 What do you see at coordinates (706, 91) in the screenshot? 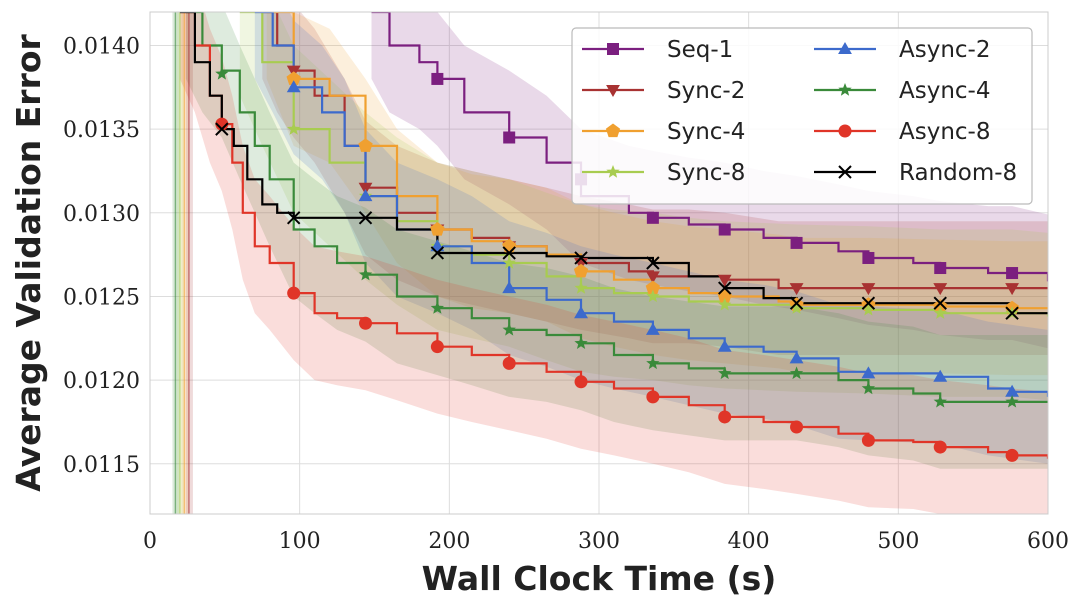
I see `legend-label-sync-2: Sync-2` at bounding box center [706, 91].